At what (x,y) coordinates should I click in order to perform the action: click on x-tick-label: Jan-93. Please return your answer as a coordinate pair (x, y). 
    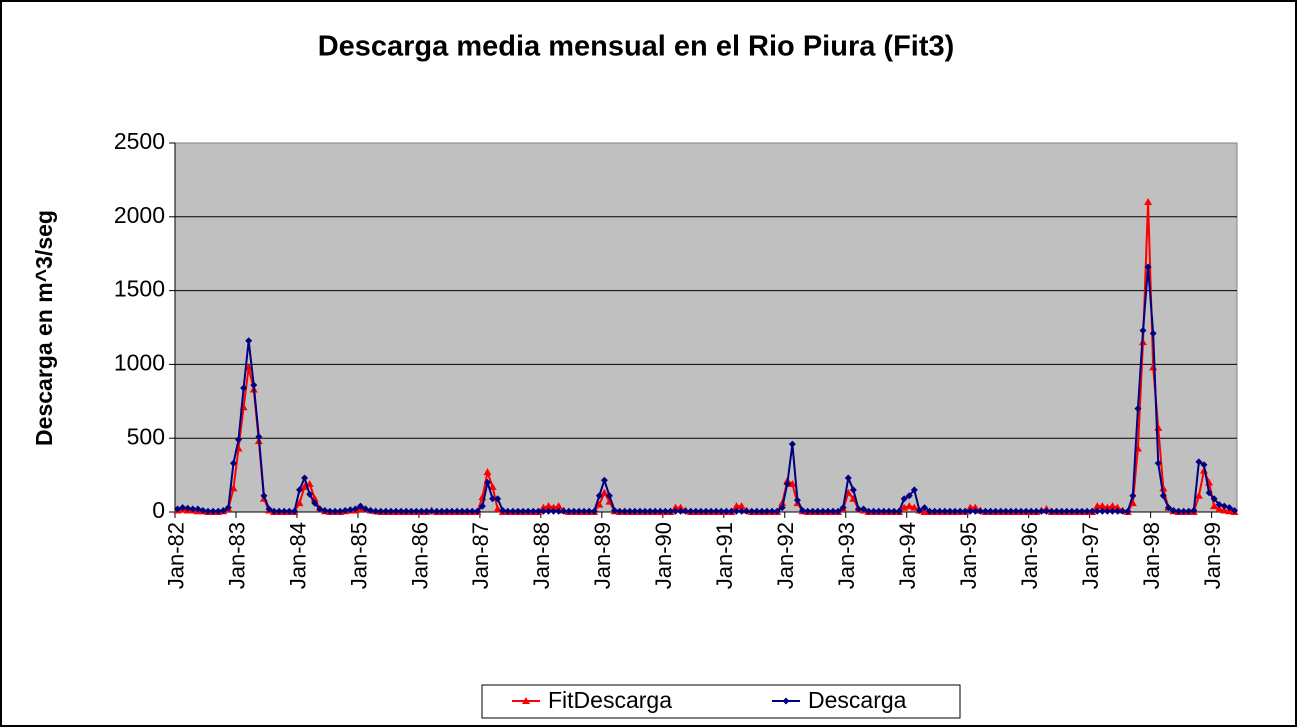
    Looking at the image, I should click on (846, 555).